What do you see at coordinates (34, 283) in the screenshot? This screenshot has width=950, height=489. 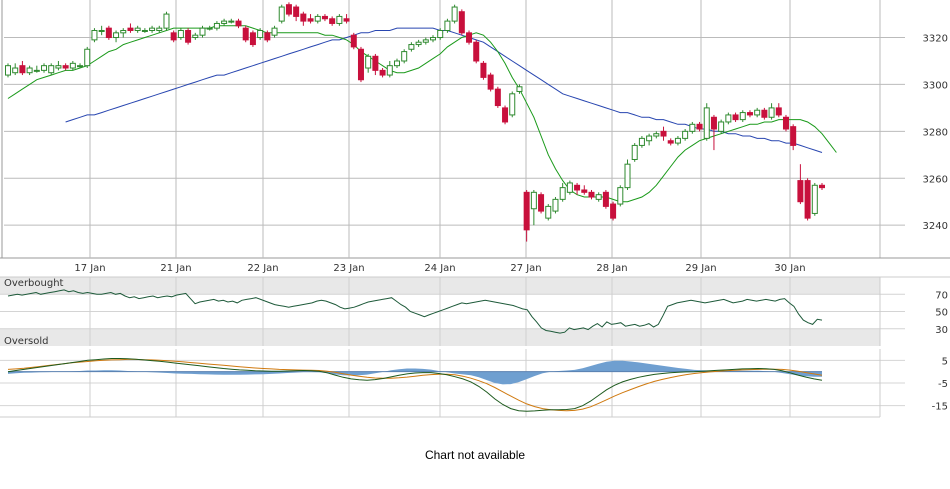 I see `overbought-label: Overbought` at bounding box center [34, 283].